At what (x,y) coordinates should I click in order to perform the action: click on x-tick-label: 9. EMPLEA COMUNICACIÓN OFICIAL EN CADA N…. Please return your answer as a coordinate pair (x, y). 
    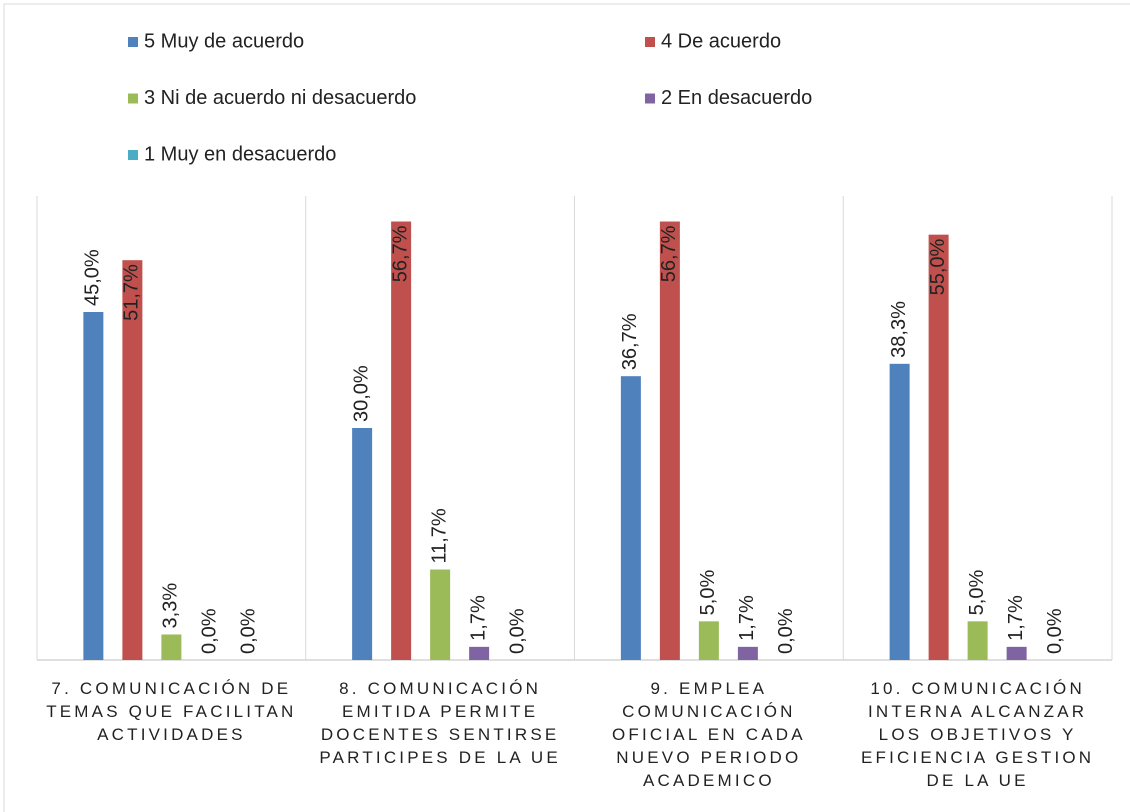
    Looking at the image, I should click on (708, 734).